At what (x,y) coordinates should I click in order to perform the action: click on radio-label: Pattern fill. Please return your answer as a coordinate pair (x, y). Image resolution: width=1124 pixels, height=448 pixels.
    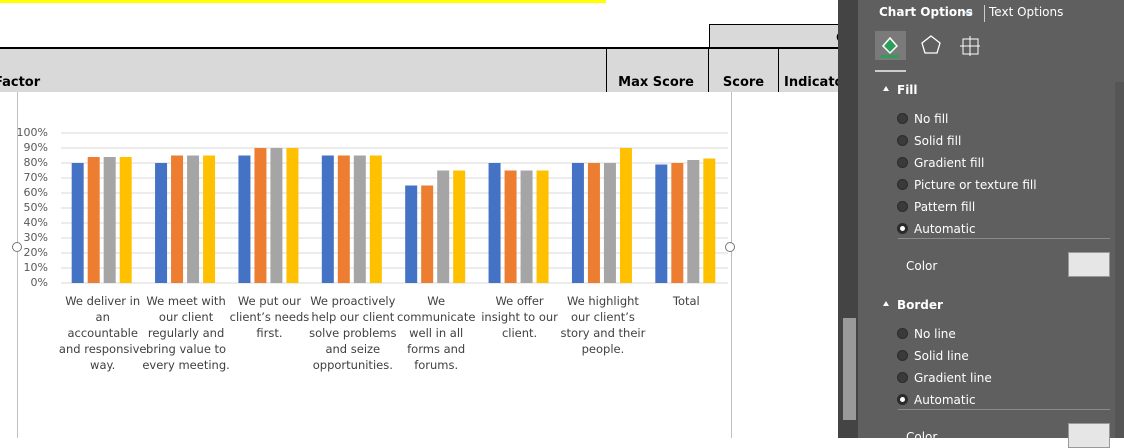
    Looking at the image, I should click on (945, 207).